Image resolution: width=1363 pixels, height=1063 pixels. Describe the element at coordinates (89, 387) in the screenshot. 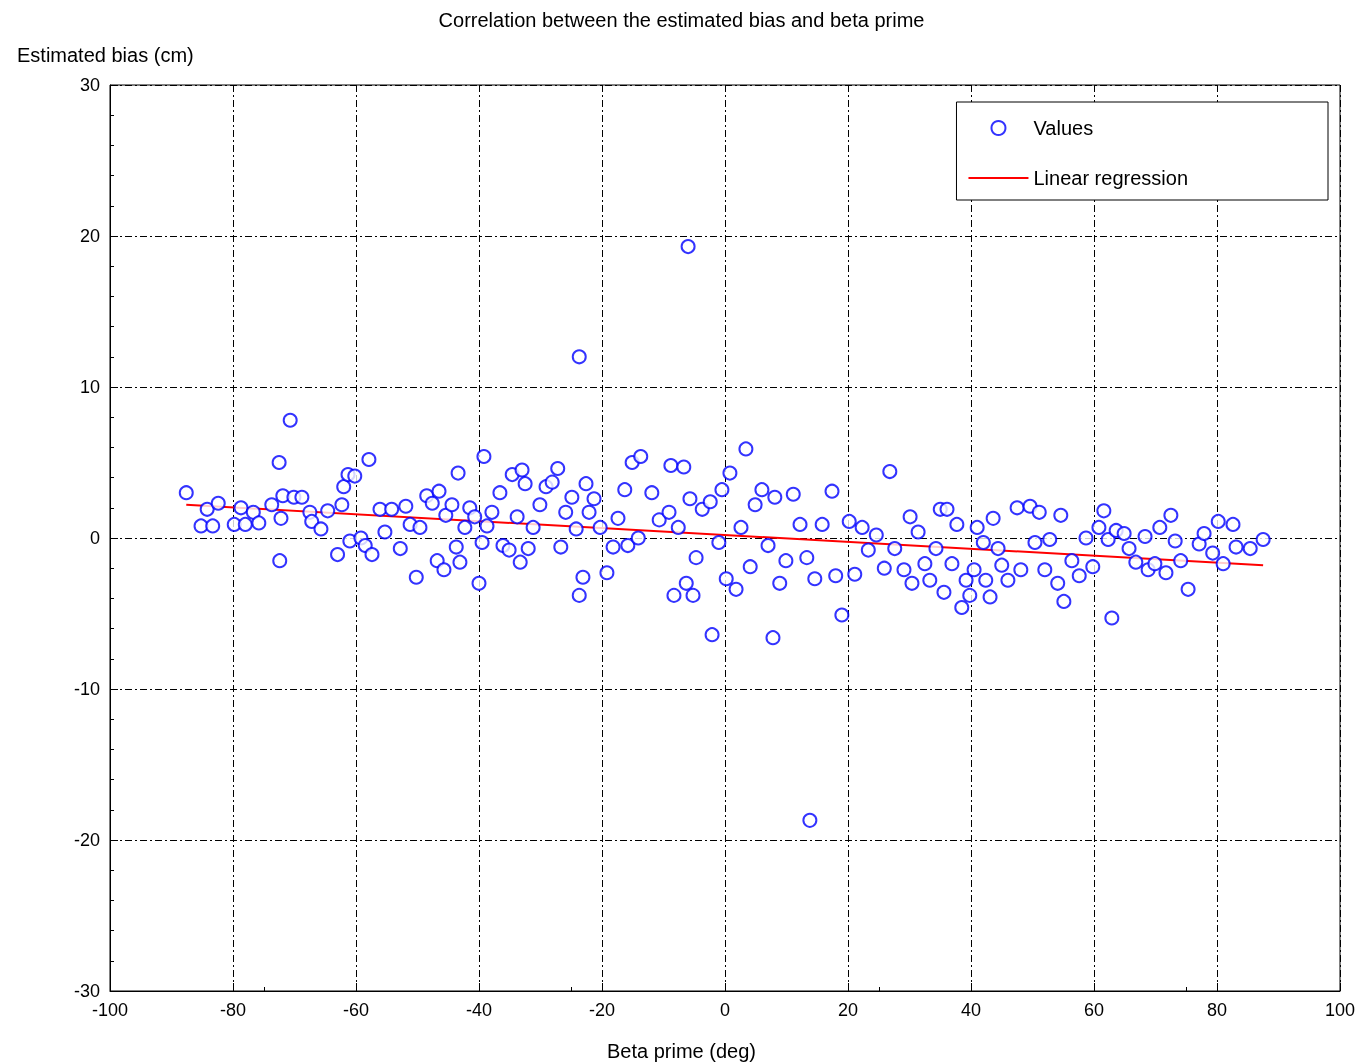

I see `y-tick-label: 10` at that location.